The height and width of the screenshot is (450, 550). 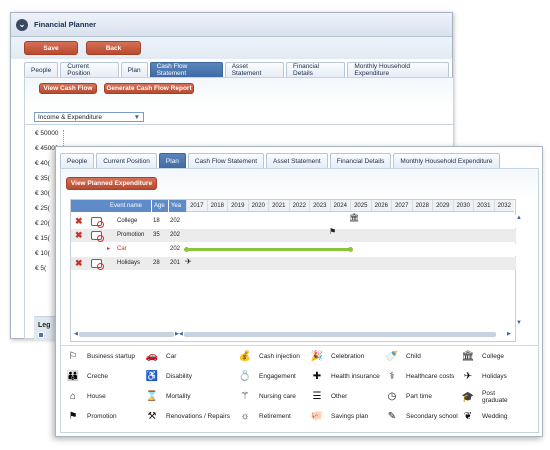 I want to click on holidays-marker-icon: ✈, so click(x=188, y=261).